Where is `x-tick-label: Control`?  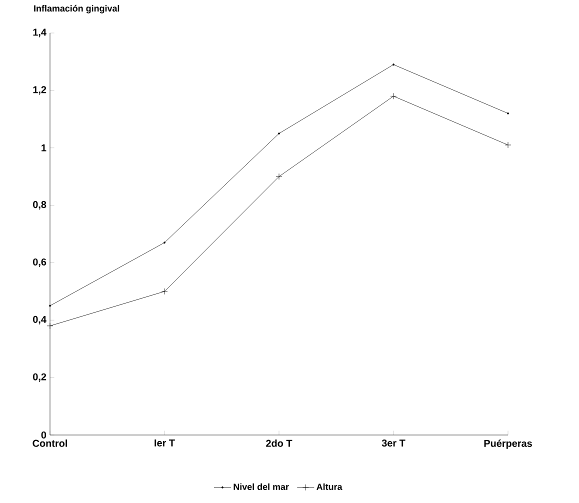
x-tick-label: Control is located at coordinates (50, 443).